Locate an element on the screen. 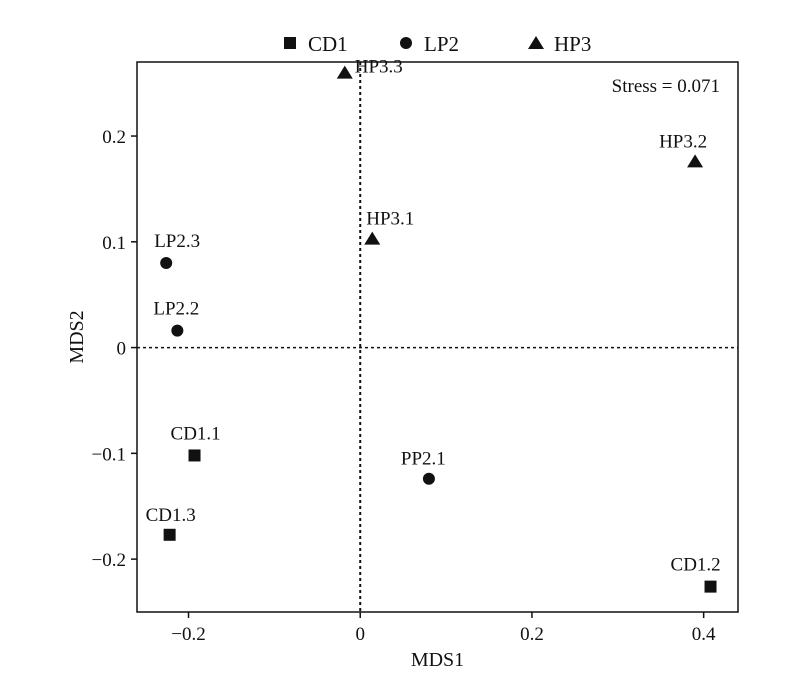 The height and width of the screenshot is (696, 800). data-point-label: CD1.3 is located at coordinates (171, 515).